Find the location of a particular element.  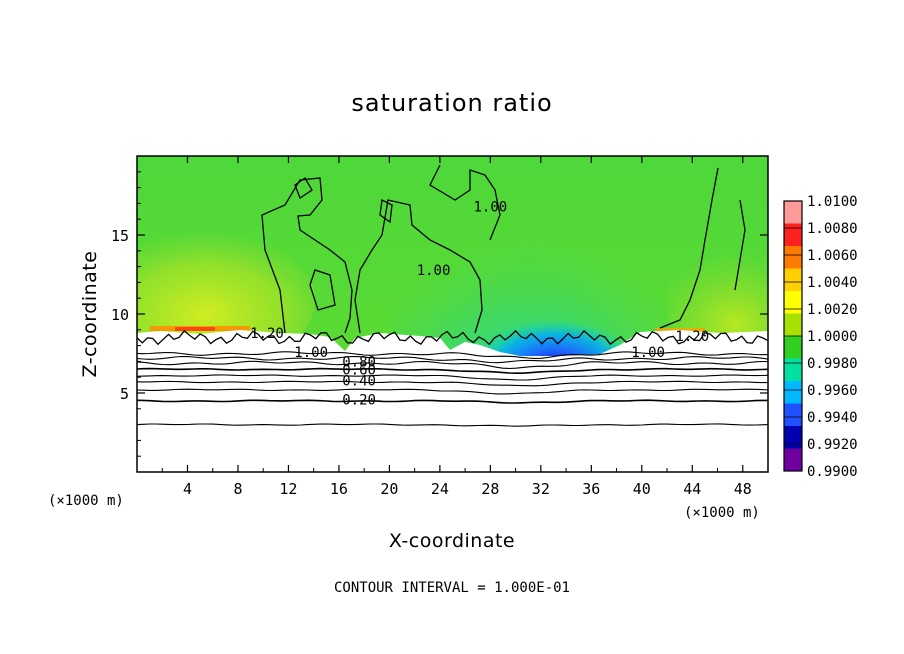

y-axis-label: Z-coordinate is located at coordinates (90, 314).